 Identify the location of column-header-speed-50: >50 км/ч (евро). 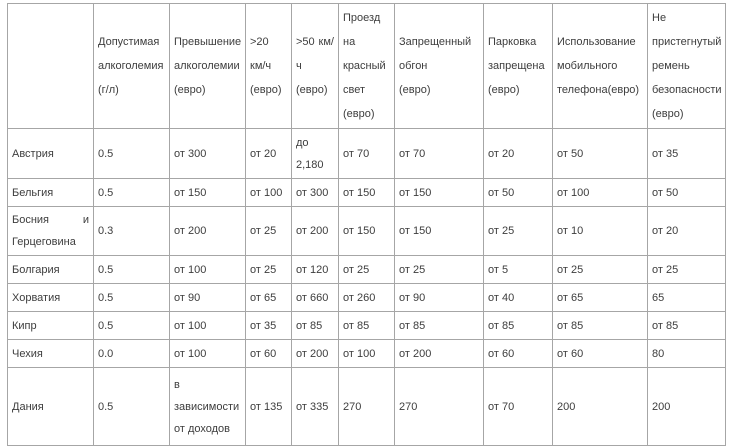
(315, 66).